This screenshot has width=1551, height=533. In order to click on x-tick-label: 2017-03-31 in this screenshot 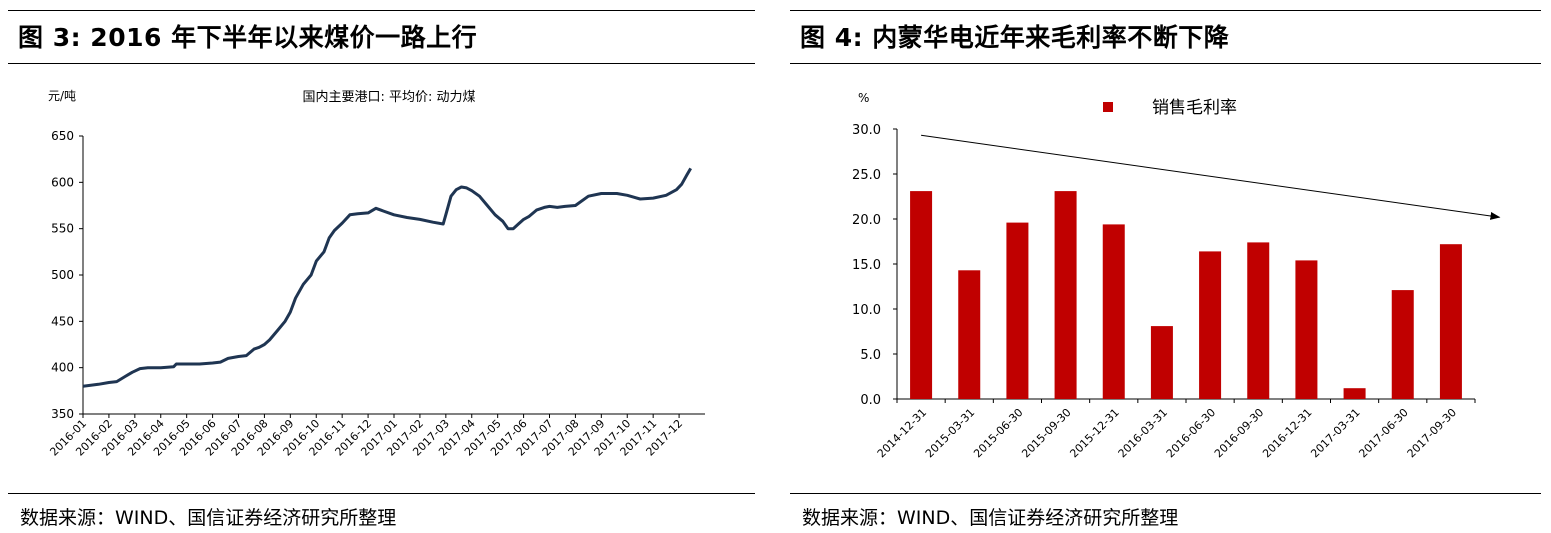, I will do `click(1335, 433)`.